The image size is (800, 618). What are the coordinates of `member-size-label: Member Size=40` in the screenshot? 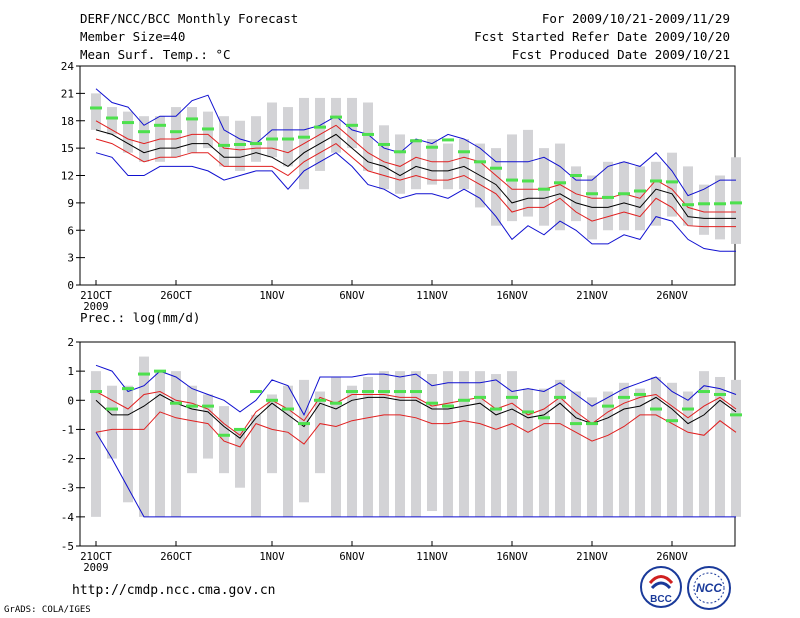 It's located at (133, 36).